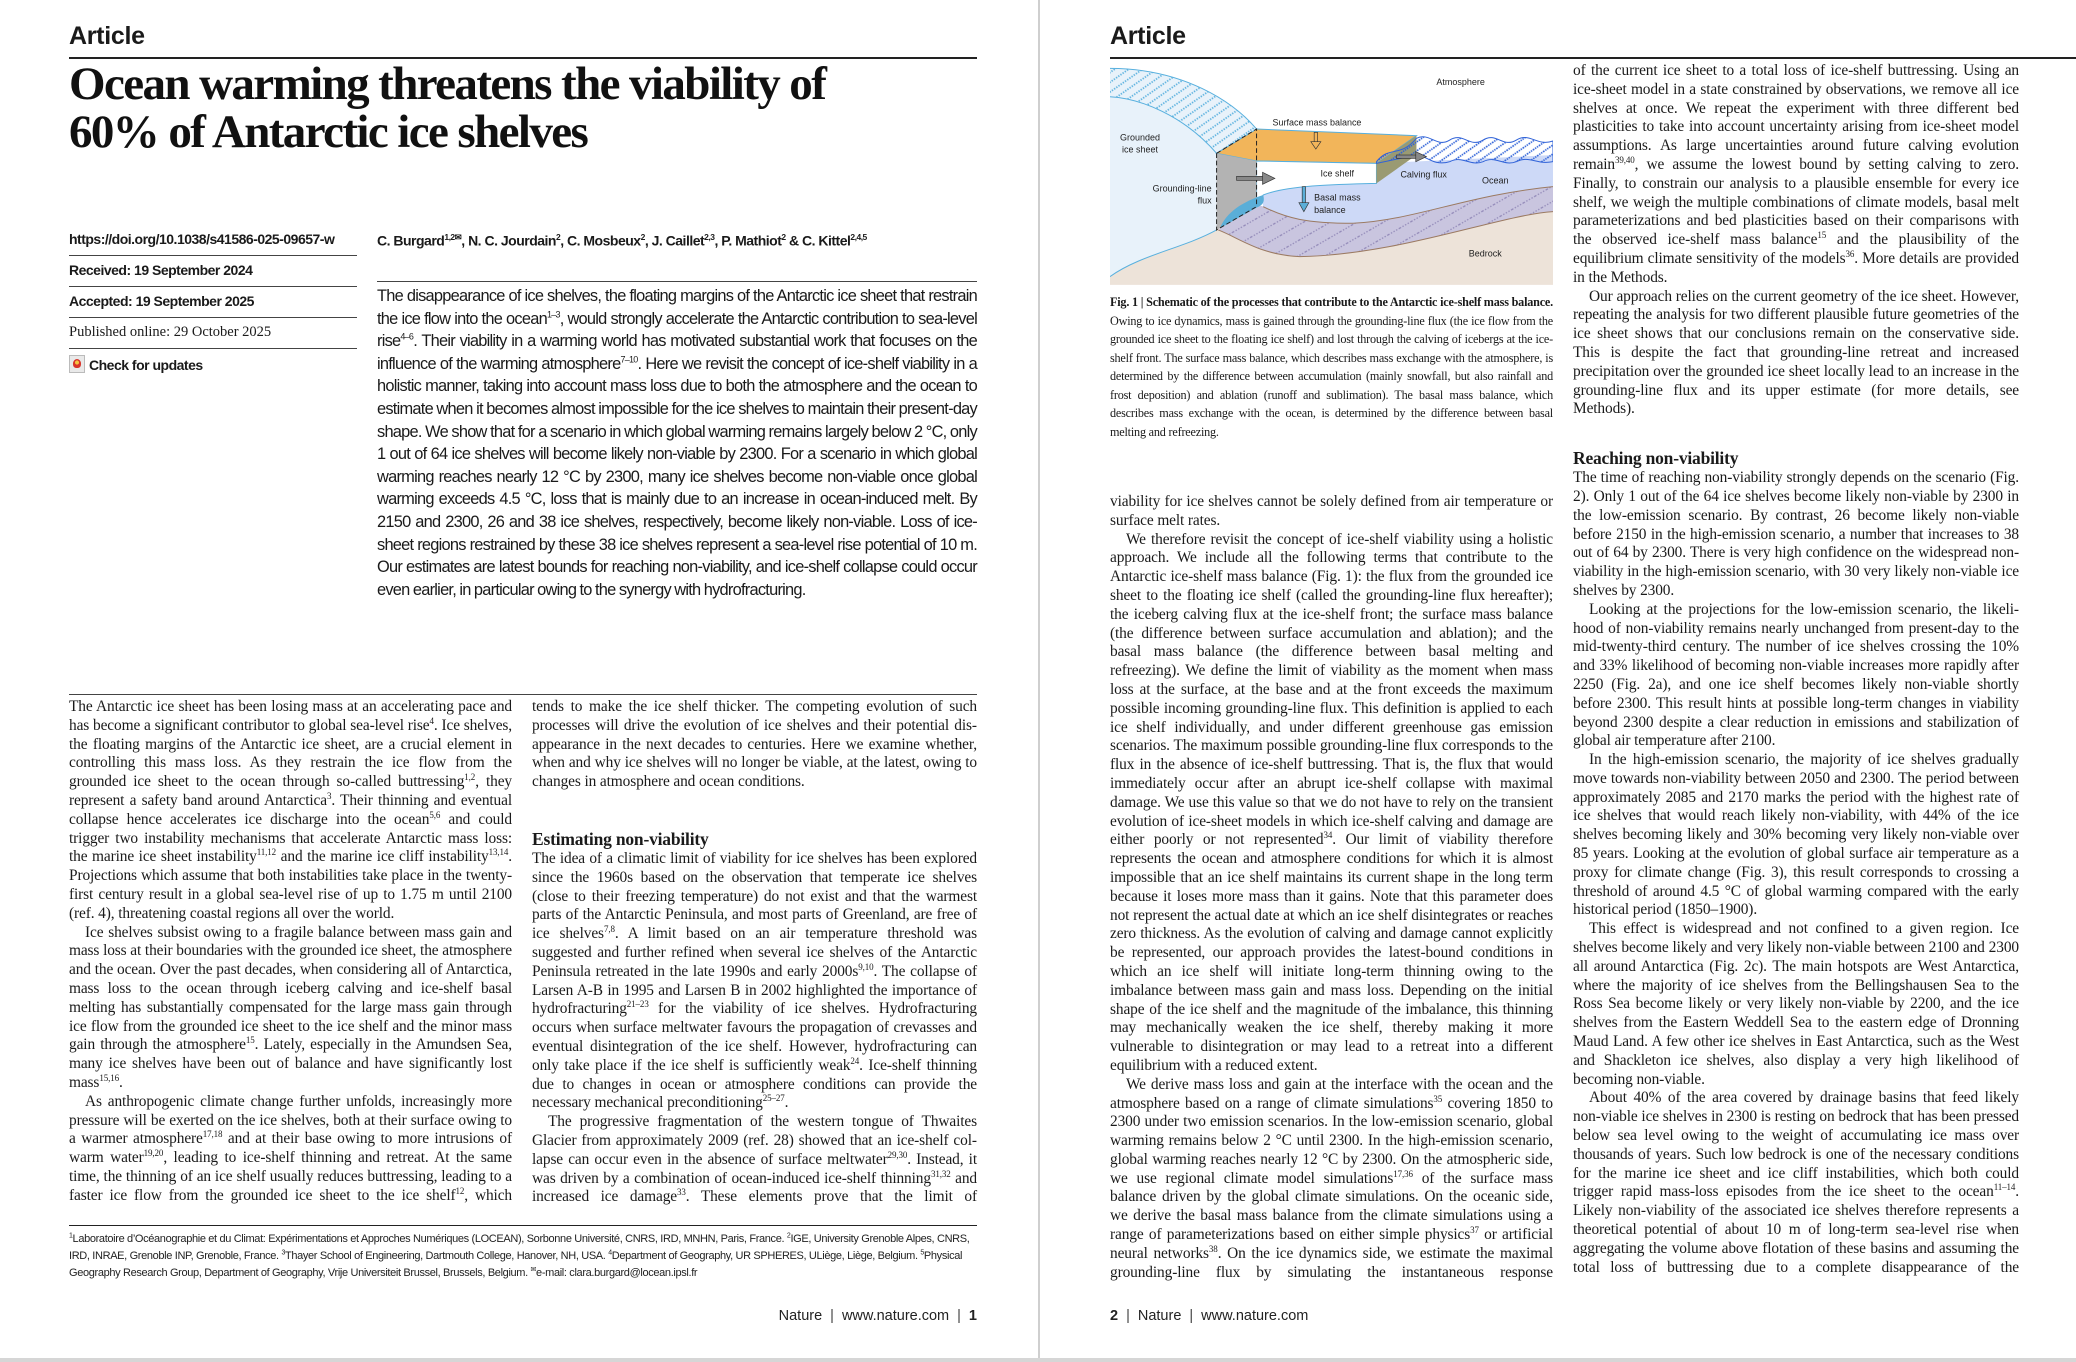 This screenshot has height=1362, width=2076. Describe the element at coordinates (1423, 174) in the screenshot. I see `label-calving-flux: Calving flux` at that location.